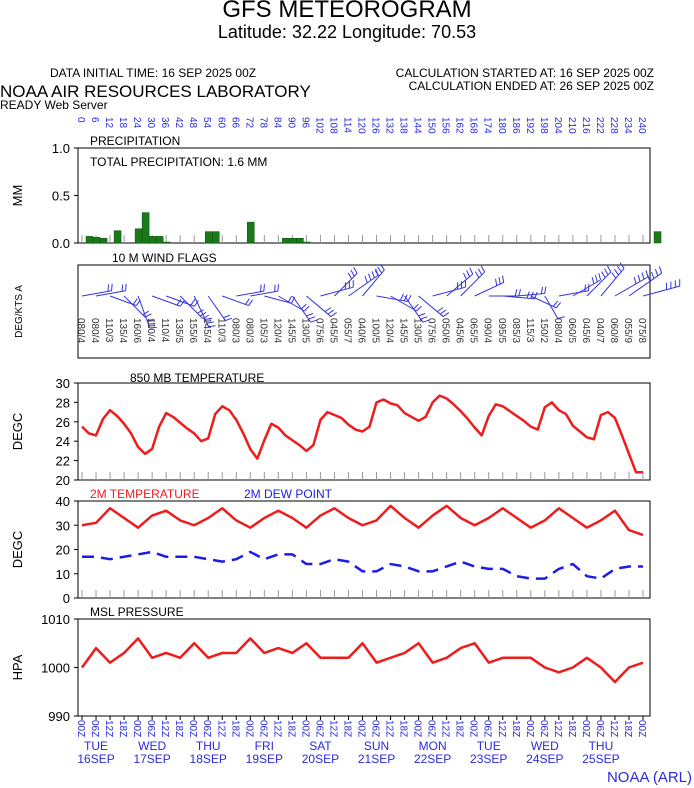  I want to click on y-axis-label: DEG/KTS A, so click(19, 311).